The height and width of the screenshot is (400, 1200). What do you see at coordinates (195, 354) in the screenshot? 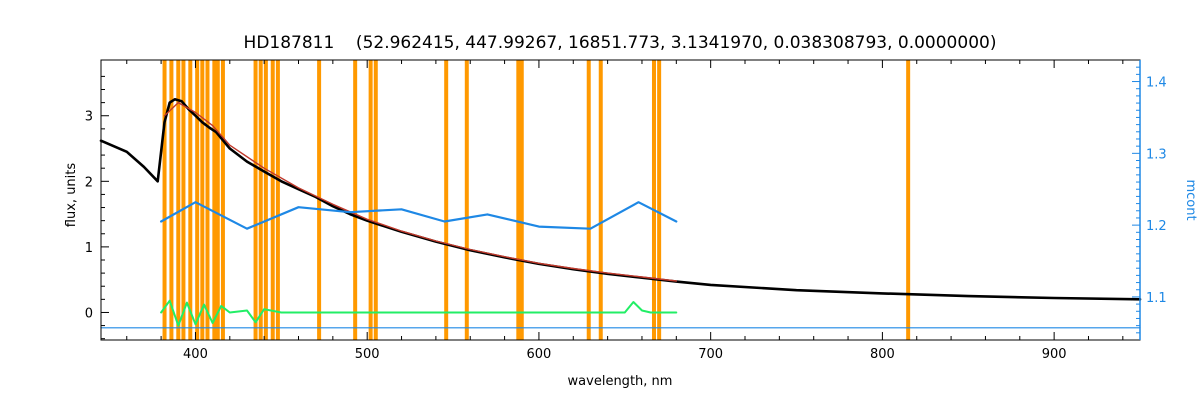
I see `x-tick-label: 400` at bounding box center [195, 354].